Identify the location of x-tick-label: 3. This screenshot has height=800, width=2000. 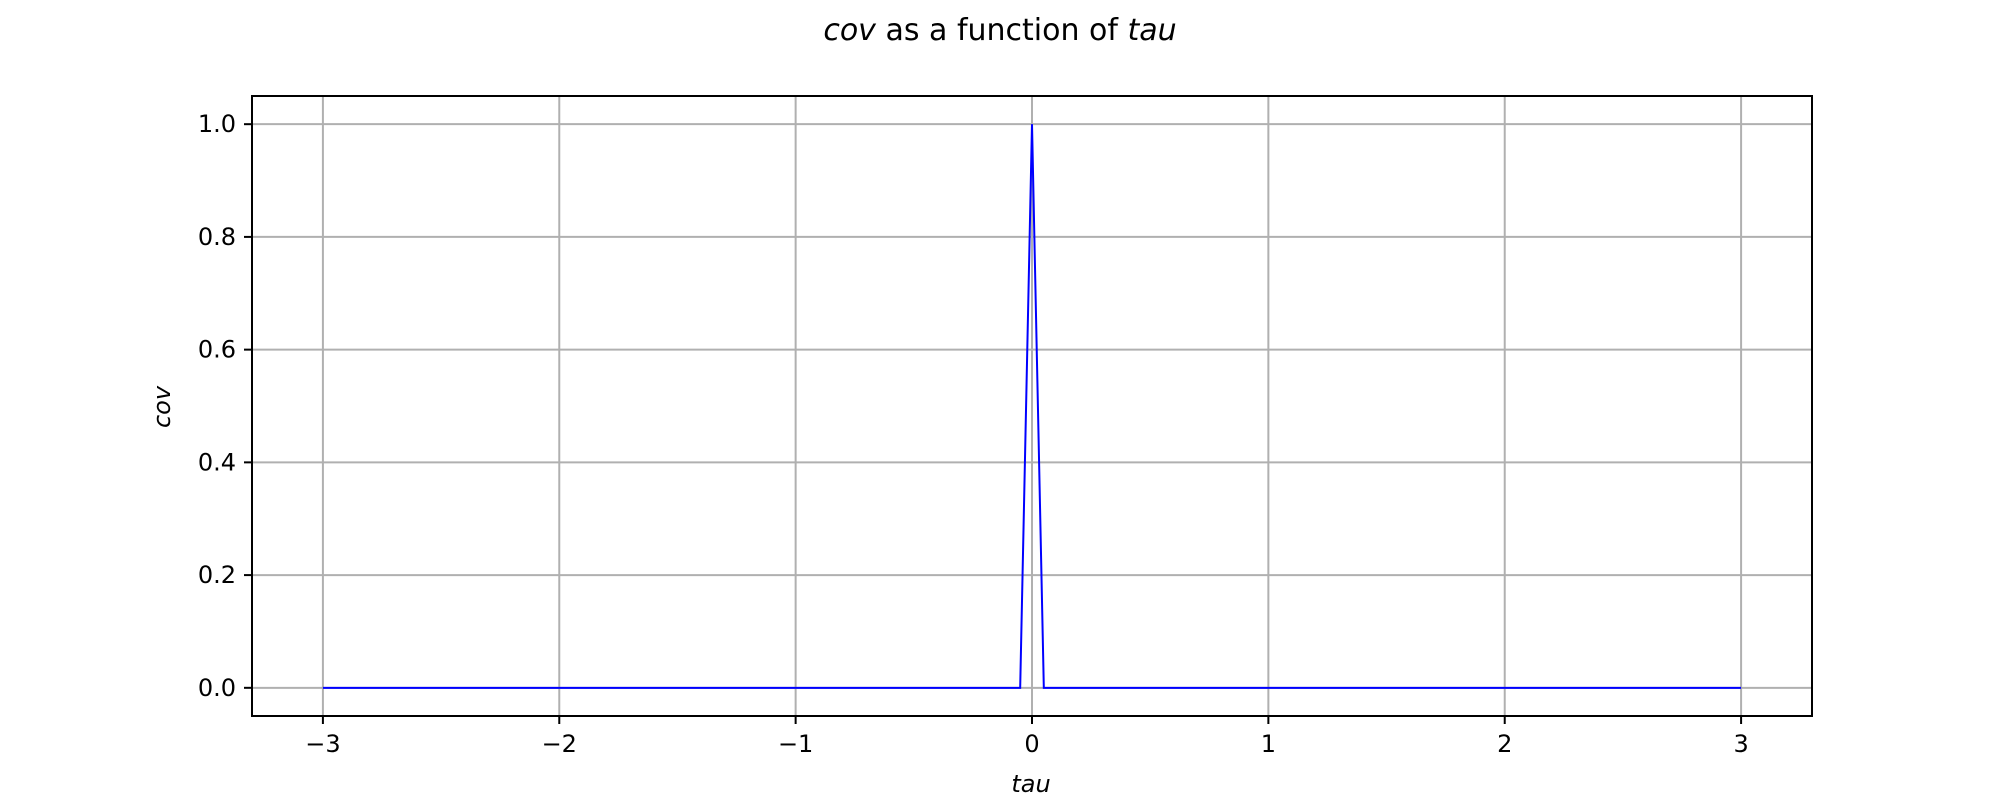
(1740, 744).